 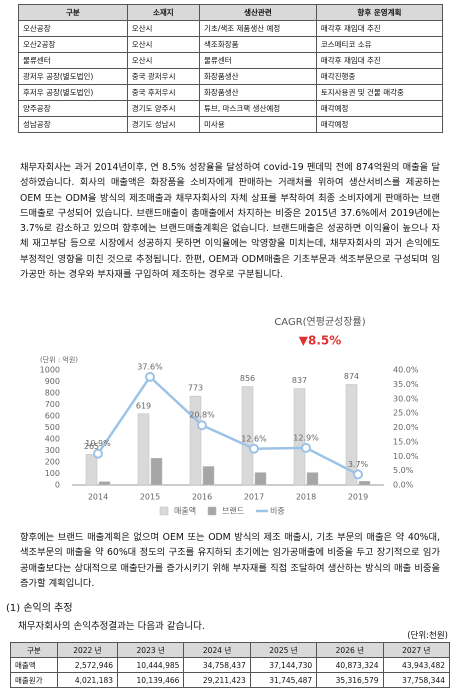 I want to click on x-tick-label: 2015, so click(x=150, y=497).